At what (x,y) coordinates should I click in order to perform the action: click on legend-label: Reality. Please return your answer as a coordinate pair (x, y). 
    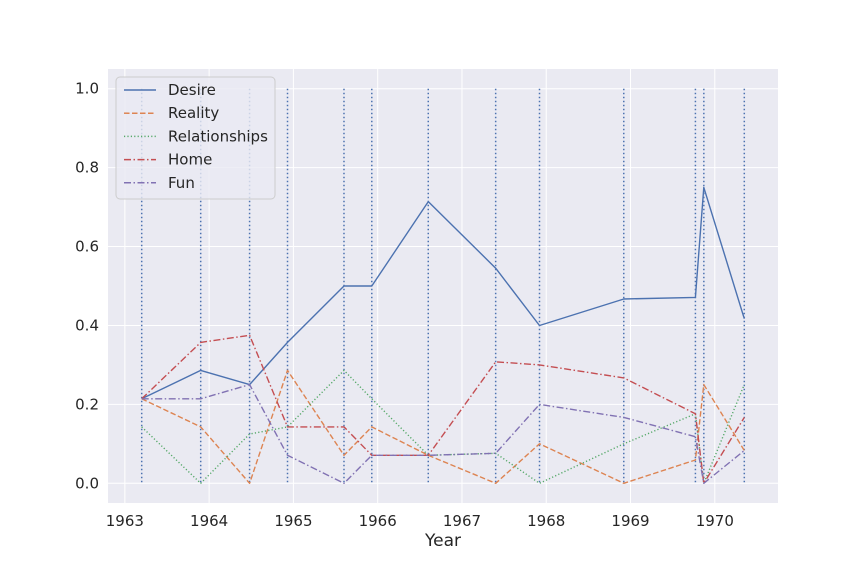
    Looking at the image, I should click on (193, 113).